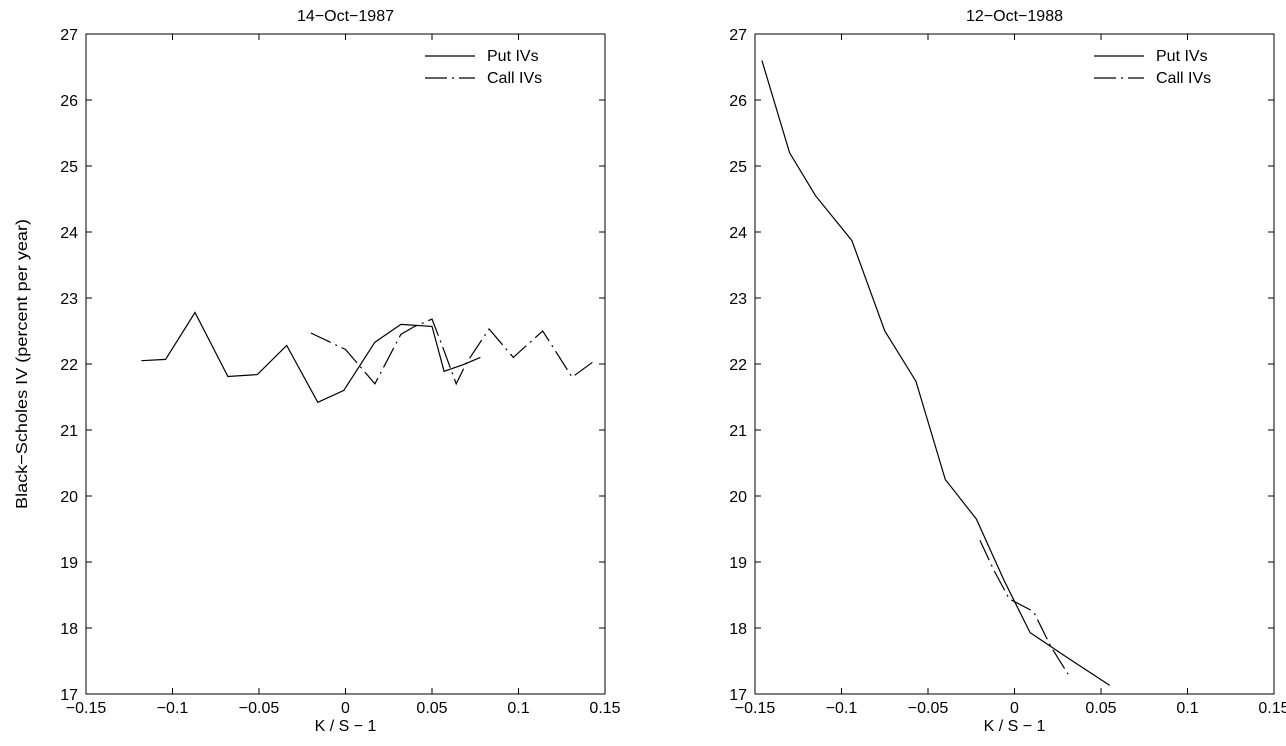 The image size is (1286, 746). I want to click on chart-title: 14−Oct−1987, so click(345, 16).